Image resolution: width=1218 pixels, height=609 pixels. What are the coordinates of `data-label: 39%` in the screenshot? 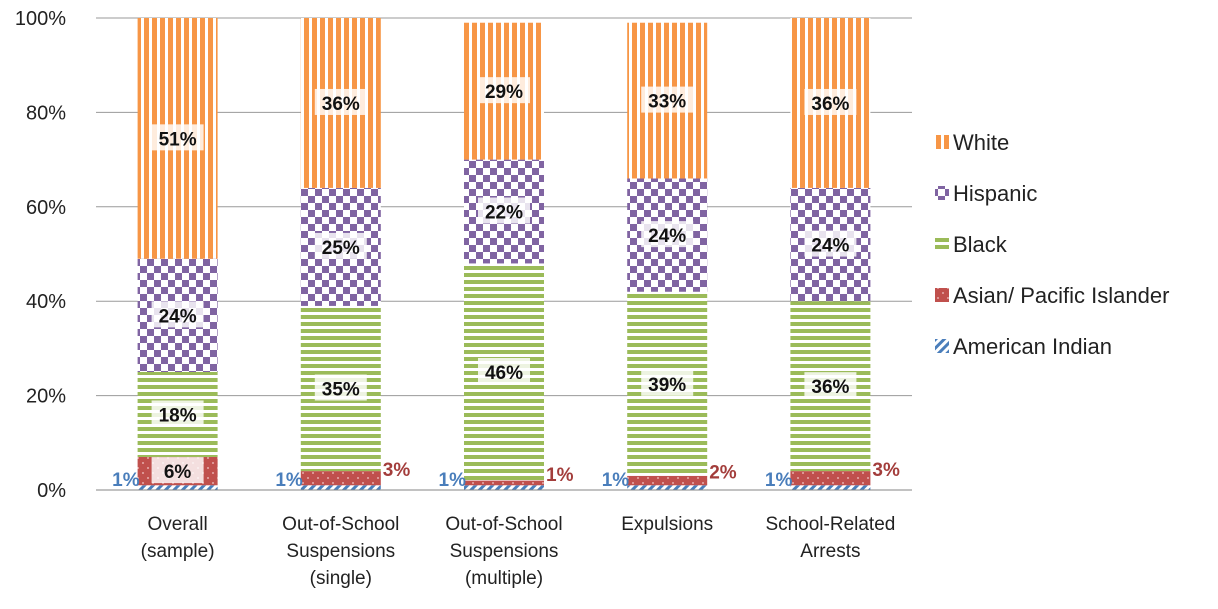 It's located at (667, 385).